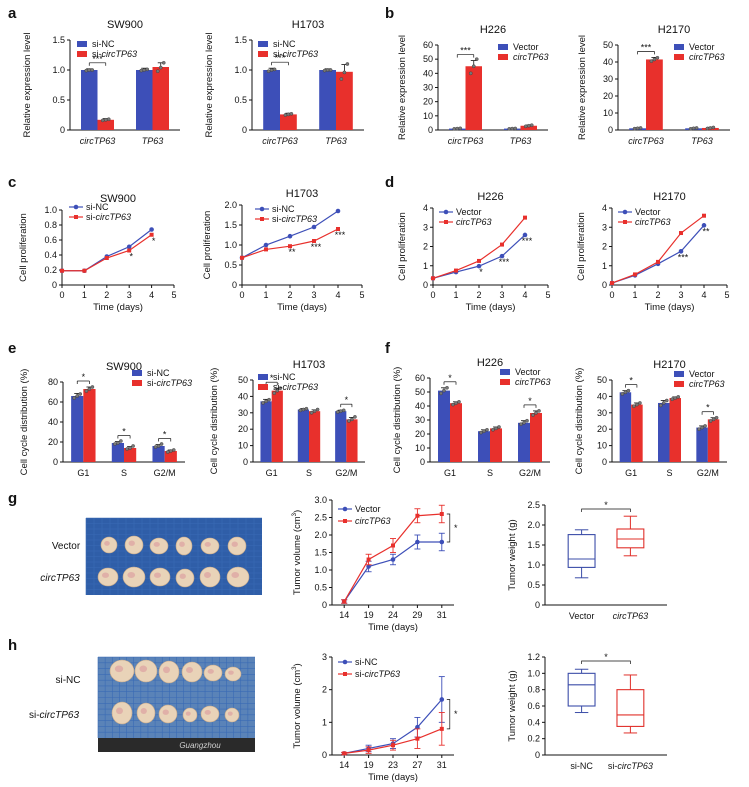  Describe the element at coordinates (669, 365) in the screenshot. I see `chart-title: H2170` at that location.